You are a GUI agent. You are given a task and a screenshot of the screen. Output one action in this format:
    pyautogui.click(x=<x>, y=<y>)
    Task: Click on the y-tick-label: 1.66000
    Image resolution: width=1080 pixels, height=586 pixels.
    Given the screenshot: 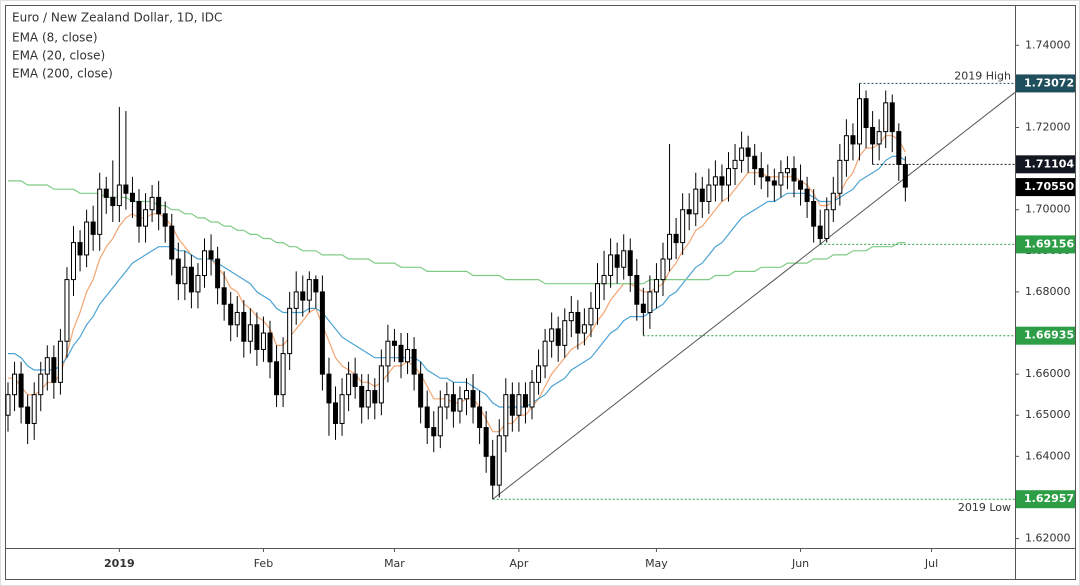 What is the action you would take?
    pyautogui.click(x=1048, y=373)
    